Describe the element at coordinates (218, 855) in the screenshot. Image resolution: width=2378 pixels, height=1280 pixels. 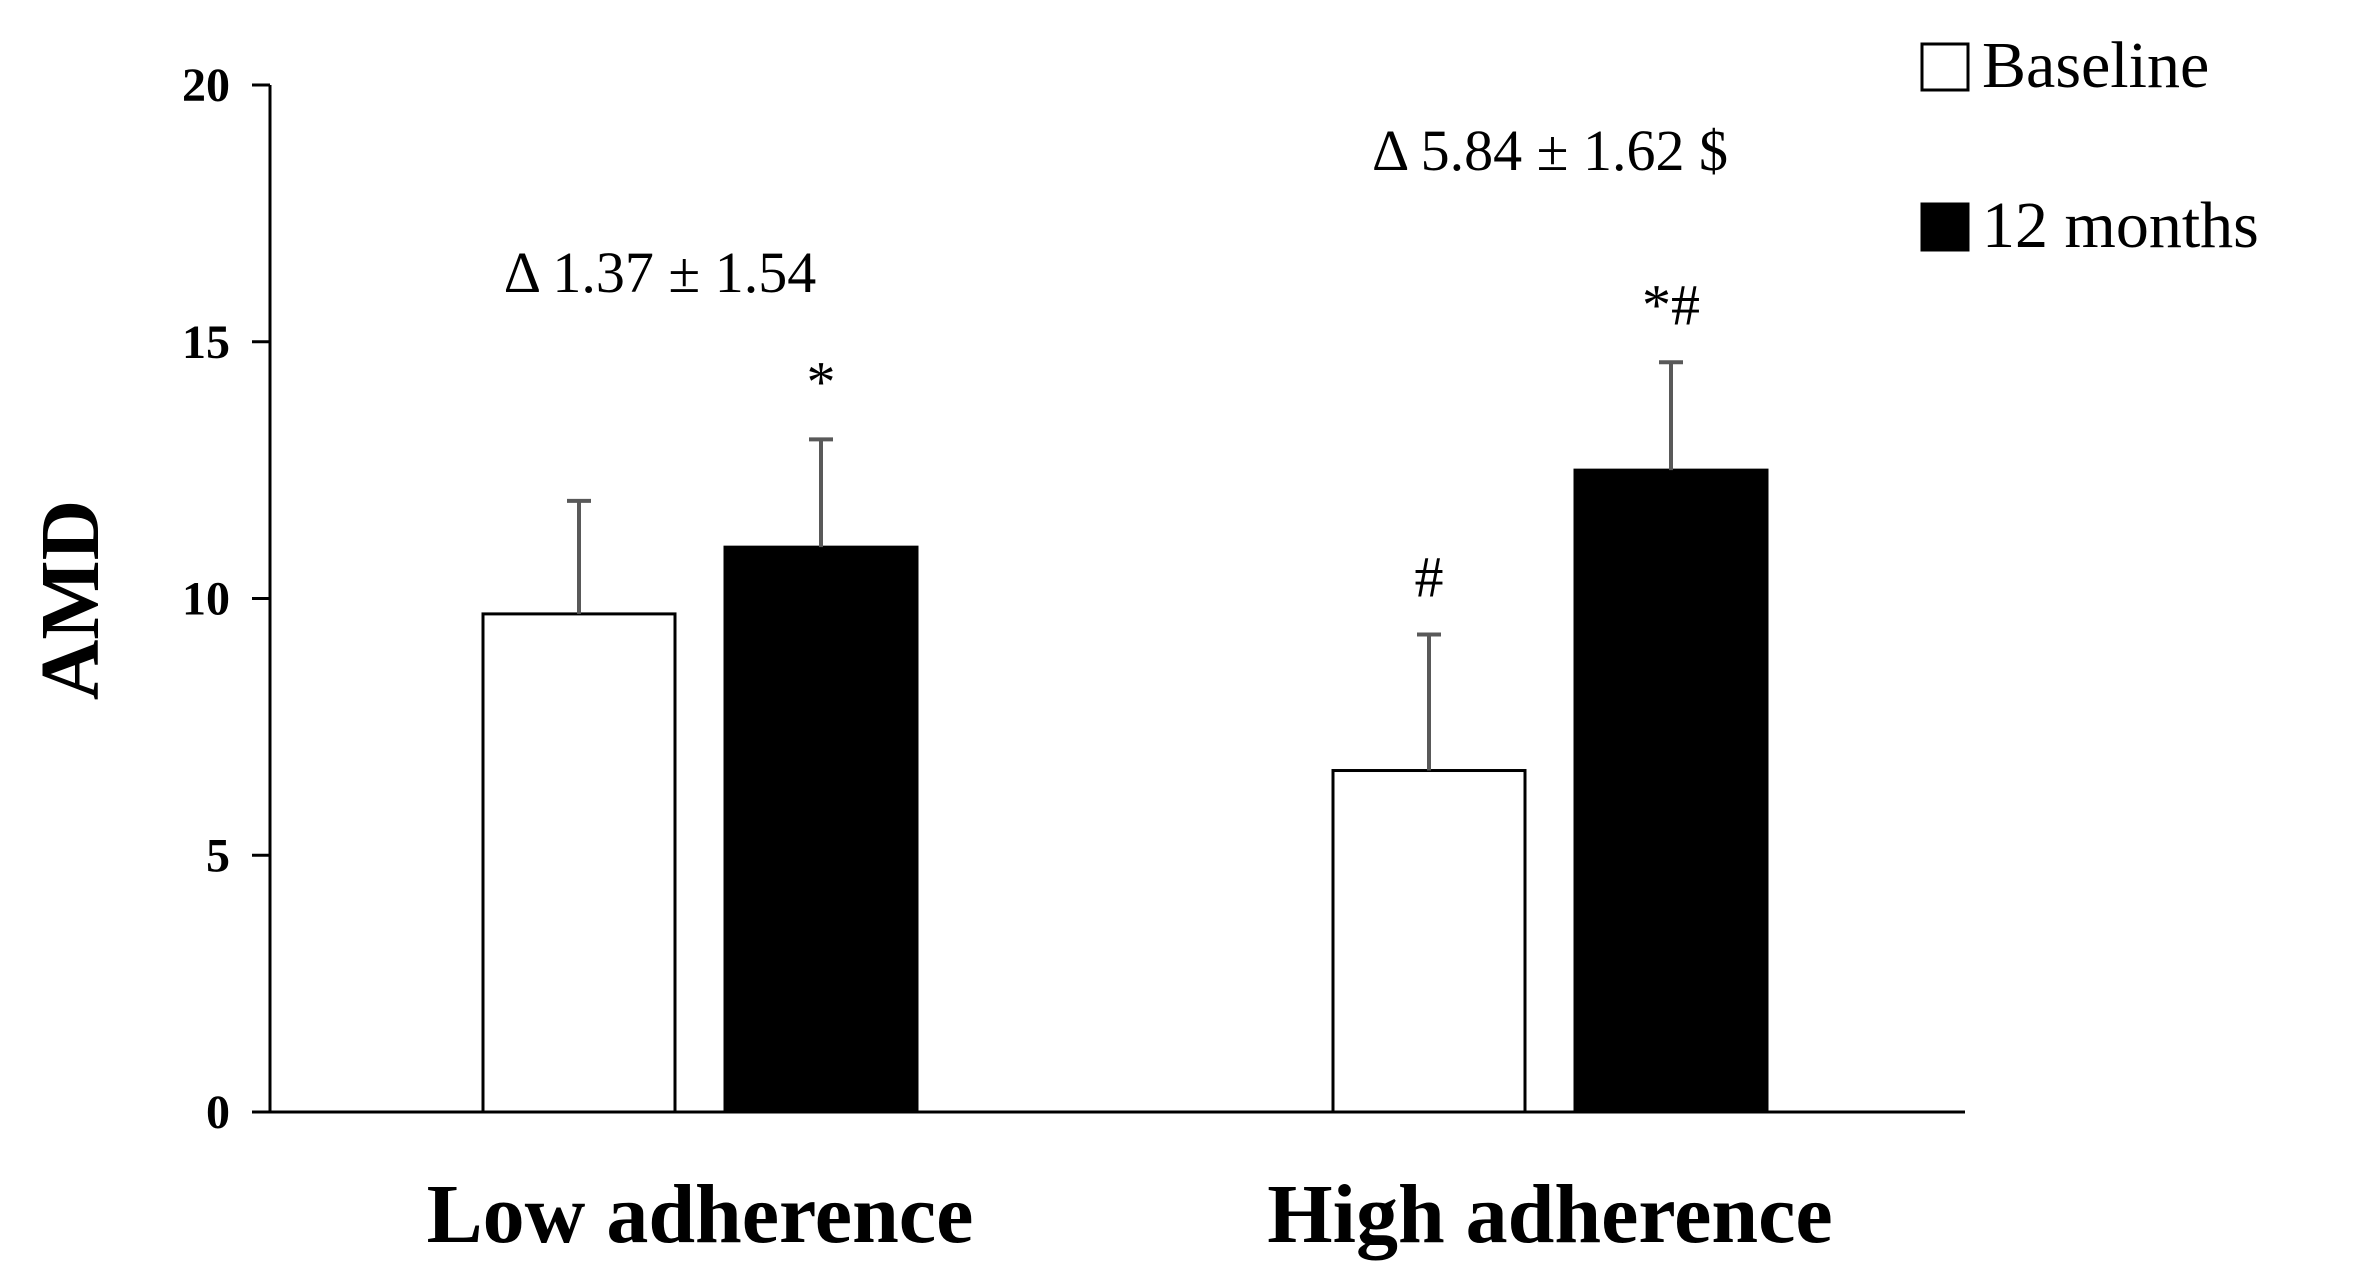
I see `y-tick-label: 5` at that location.